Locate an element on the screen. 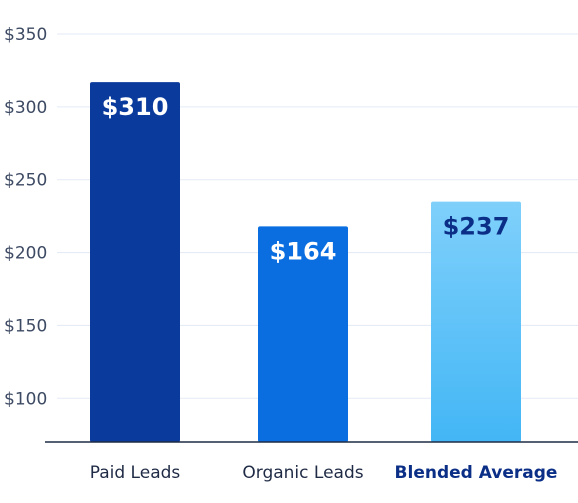 This screenshot has height=503, width=578. y-axis-ticks: $100 $150 $200 $250 $300 $350 is located at coordinates (25, 217).